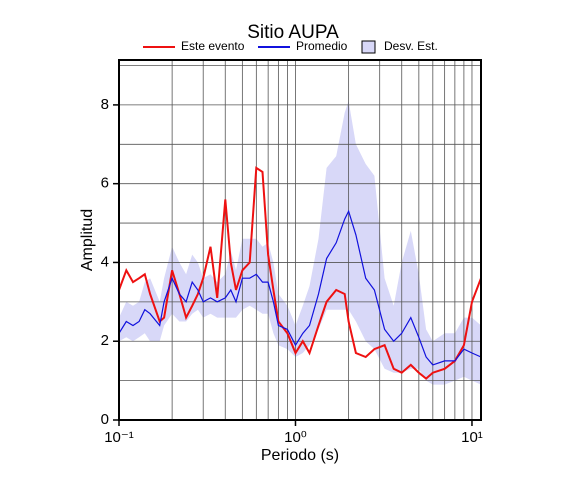 The width and height of the screenshot is (586, 480). I want to click on y-tick-label: 6, so click(105, 183).